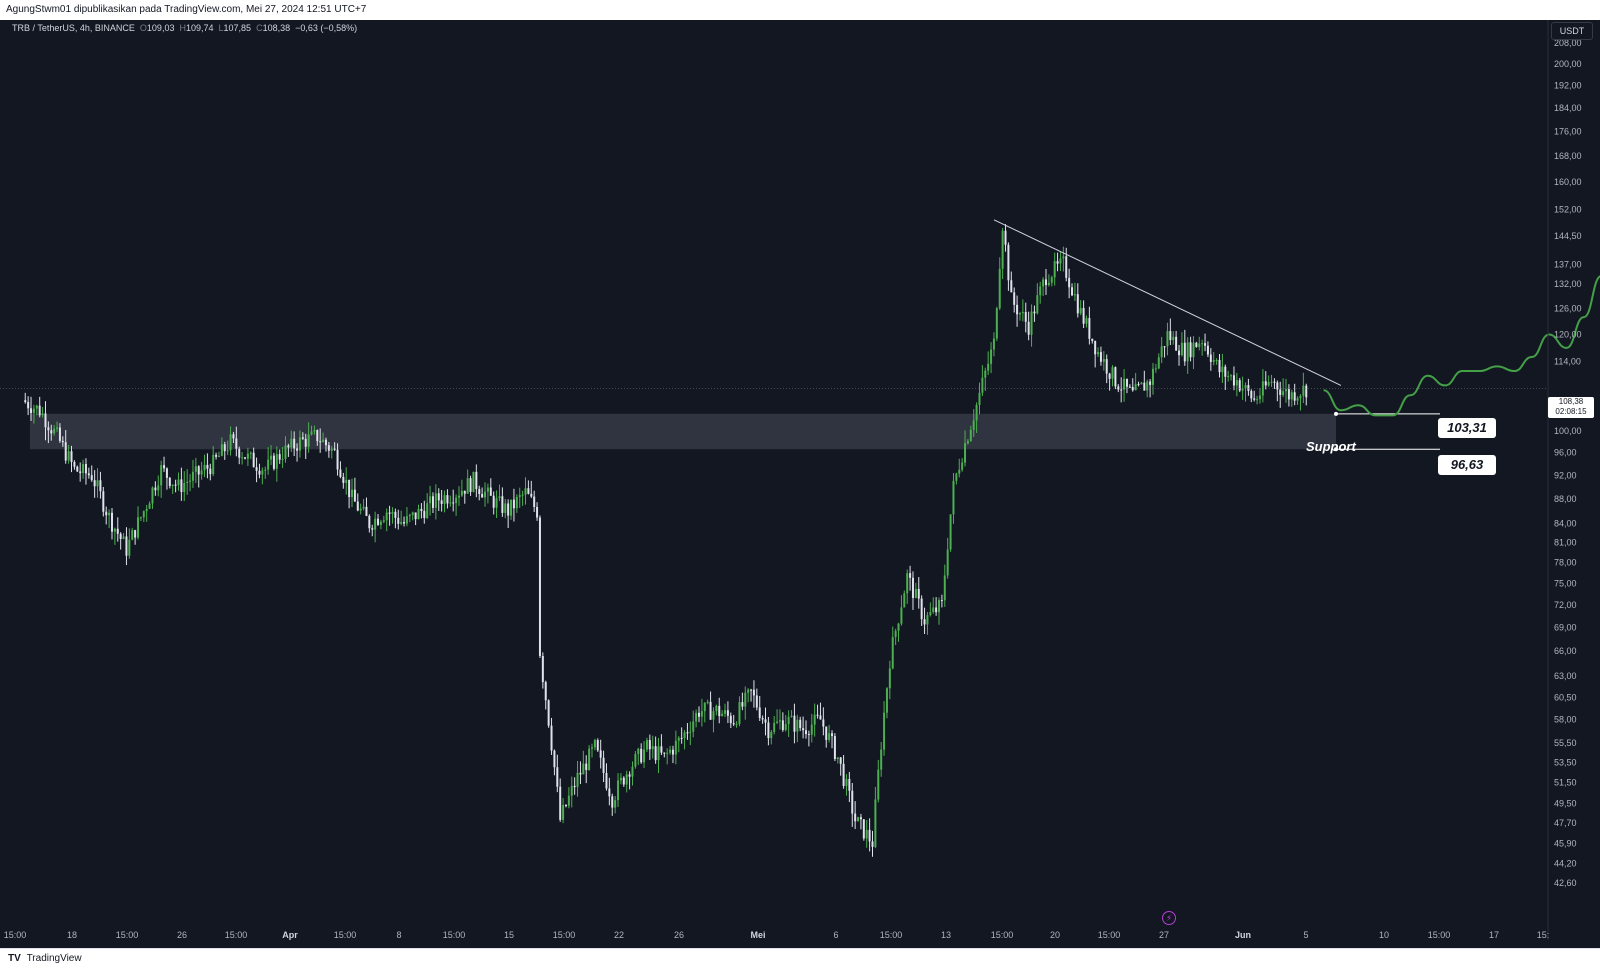 The height and width of the screenshot is (968, 1600). Describe the element at coordinates (1467, 428) in the screenshot. I see `upper-level-label: 103,31` at that location.